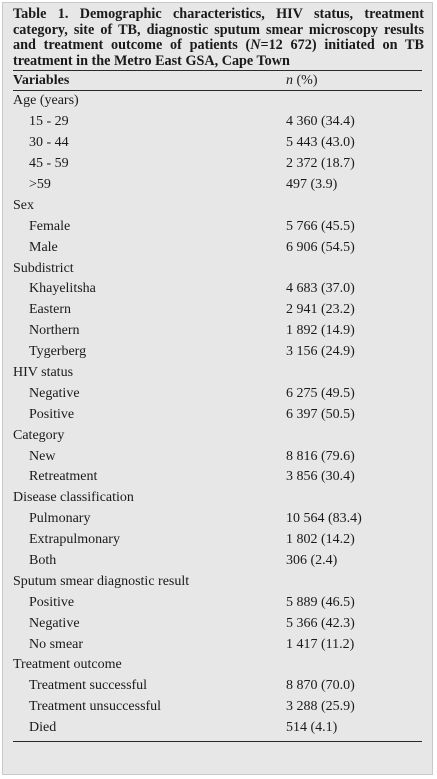 Image resolution: width=437 pixels, height=779 pixels. Describe the element at coordinates (289, 81) in the screenshot. I see `header-n: n` at that location.